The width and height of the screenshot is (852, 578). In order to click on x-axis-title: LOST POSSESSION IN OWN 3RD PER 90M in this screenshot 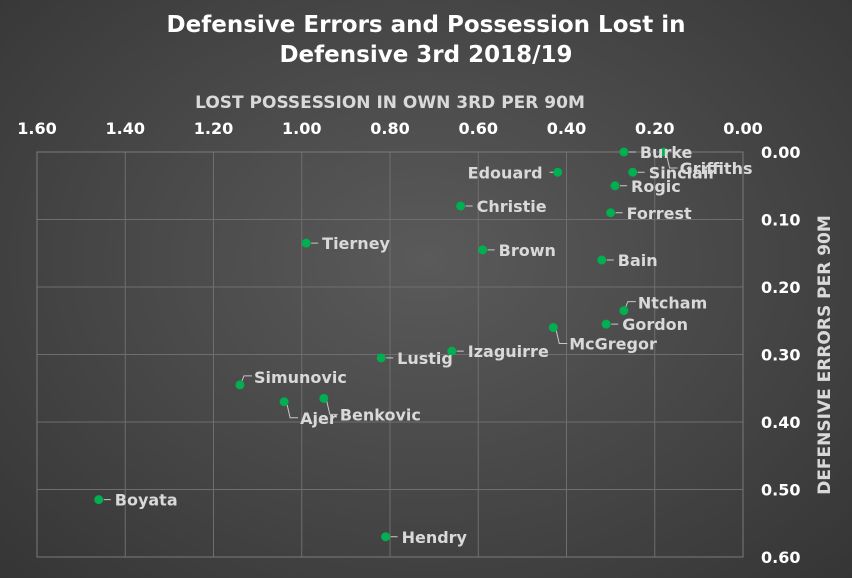, I will do `click(390, 103)`.